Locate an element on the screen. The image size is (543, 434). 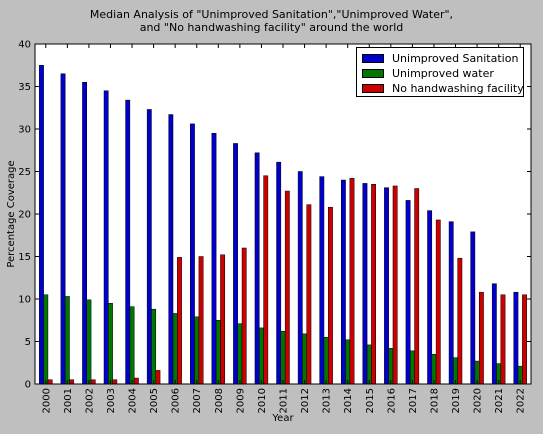
x-tick-label-2010: 2010 is located at coordinates (262, 400).